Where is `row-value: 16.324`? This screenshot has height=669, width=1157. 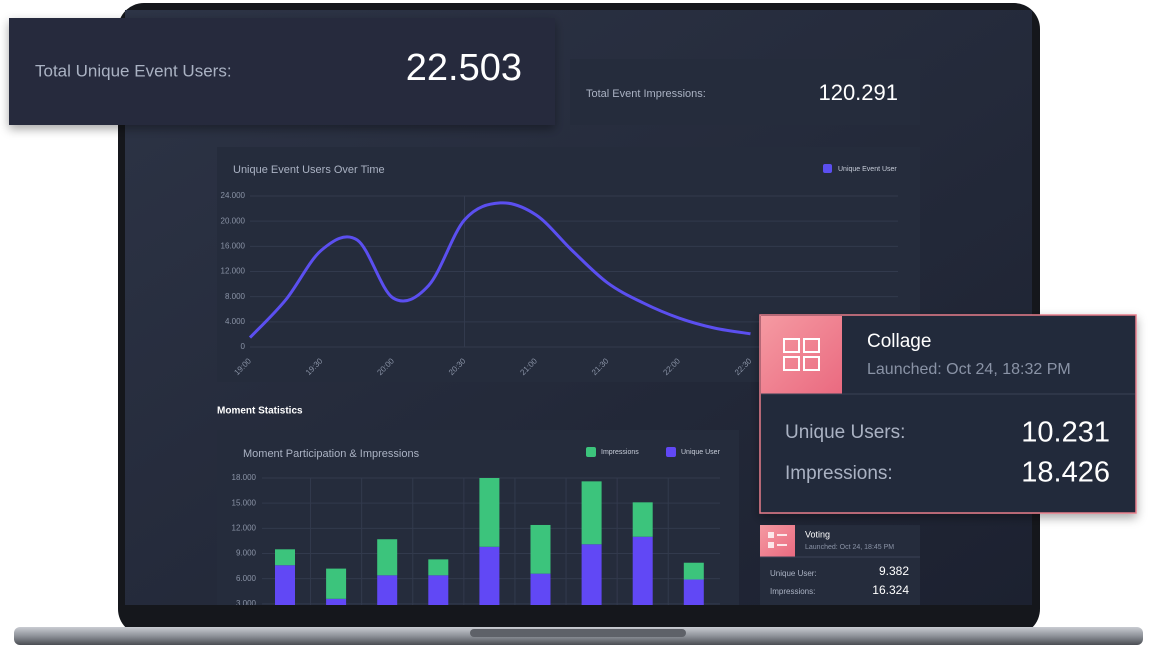
row-value: 16.324 is located at coordinates (890, 590).